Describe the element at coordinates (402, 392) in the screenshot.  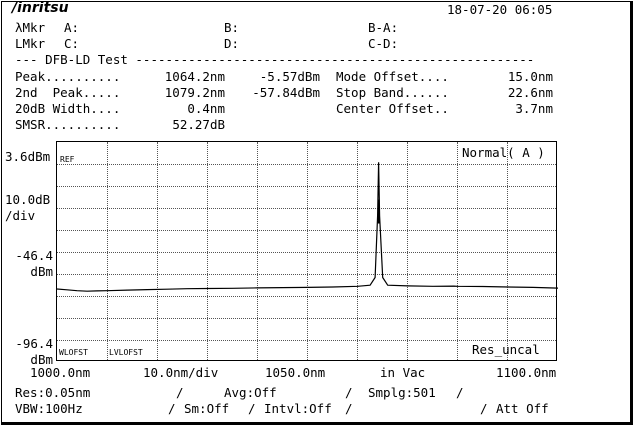
I see `sampling-status: Smplg:501` at that location.